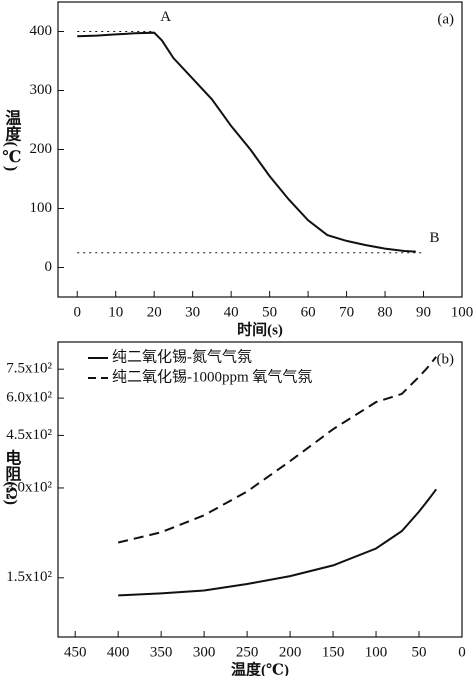 This screenshot has width=474, height=676. What do you see at coordinates (29, 487) in the screenshot?
I see `y-tick-label: 3.0x10²` at bounding box center [29, 487].